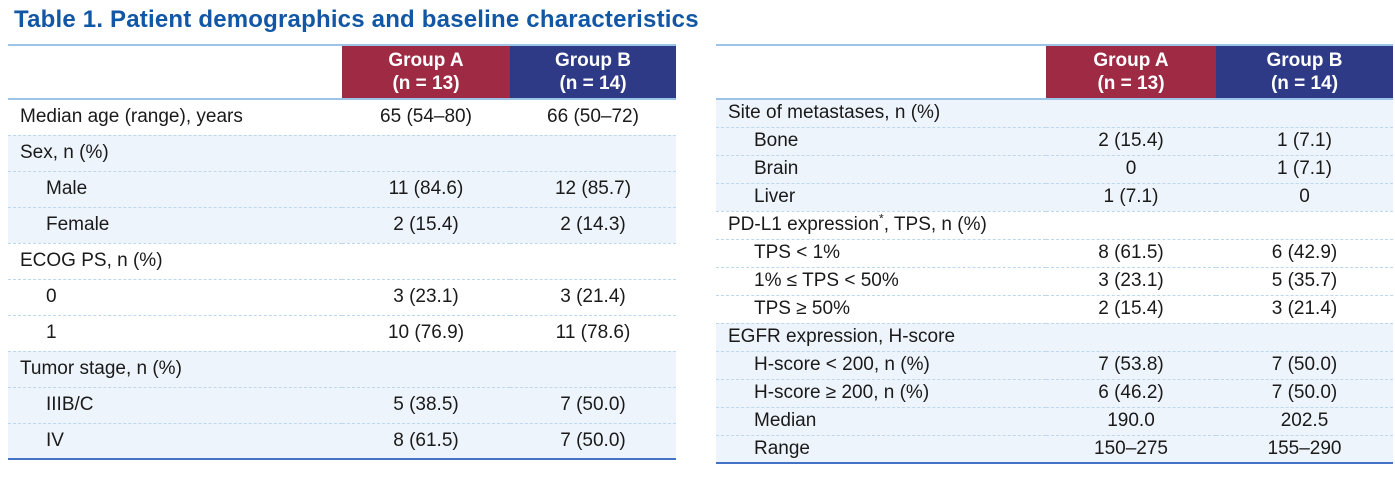 This screenshot has width=1395, height=484. Describe the element at coordinates (775, 196) in the screenshot. I see `row-label-text: Liver` at that location.